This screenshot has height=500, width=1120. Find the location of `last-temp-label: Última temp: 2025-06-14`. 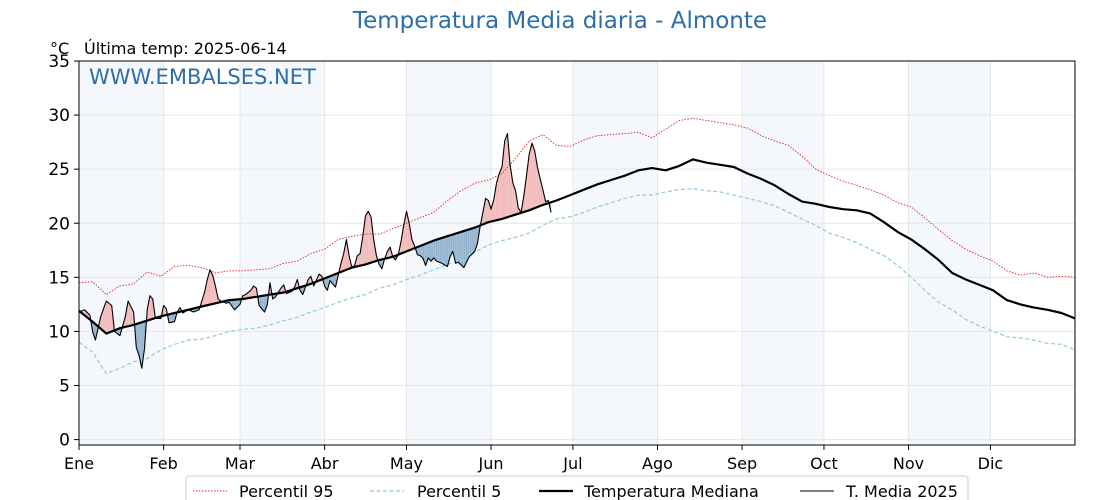

last-temp-label: Última temp: 2025-06-14 is located at coordinates (185, 48).